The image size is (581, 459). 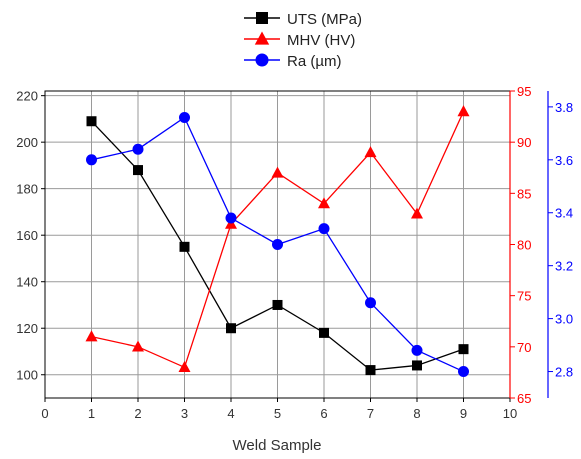 I want to click on right-tick-label: 90, so click(x=524, y=142).